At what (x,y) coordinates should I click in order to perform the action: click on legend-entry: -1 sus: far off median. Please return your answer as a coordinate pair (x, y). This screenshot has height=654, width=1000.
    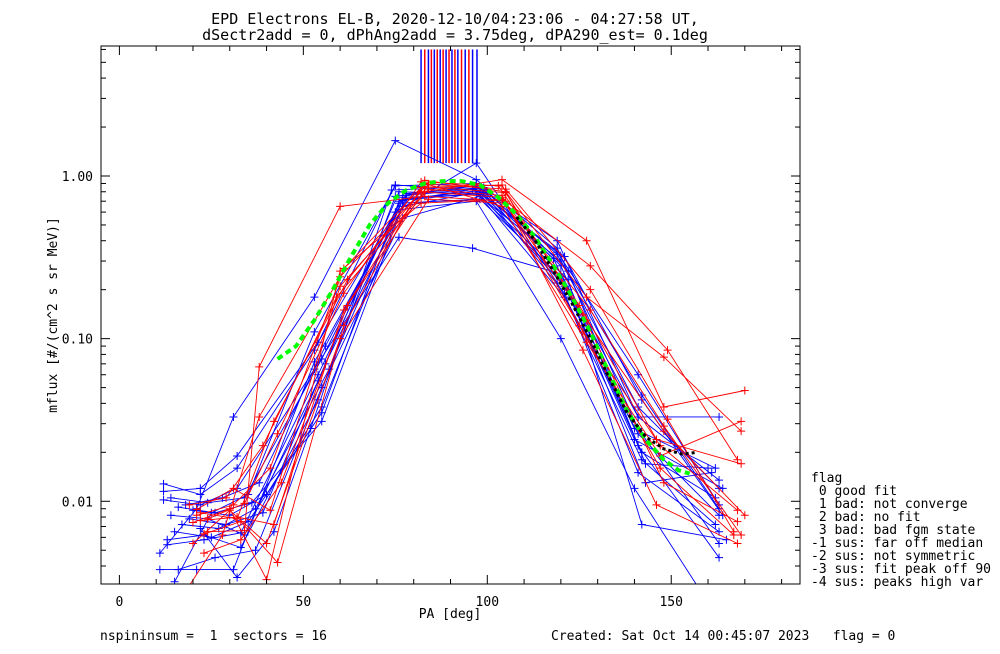
    Looking at the image, I should click on (897, 543).